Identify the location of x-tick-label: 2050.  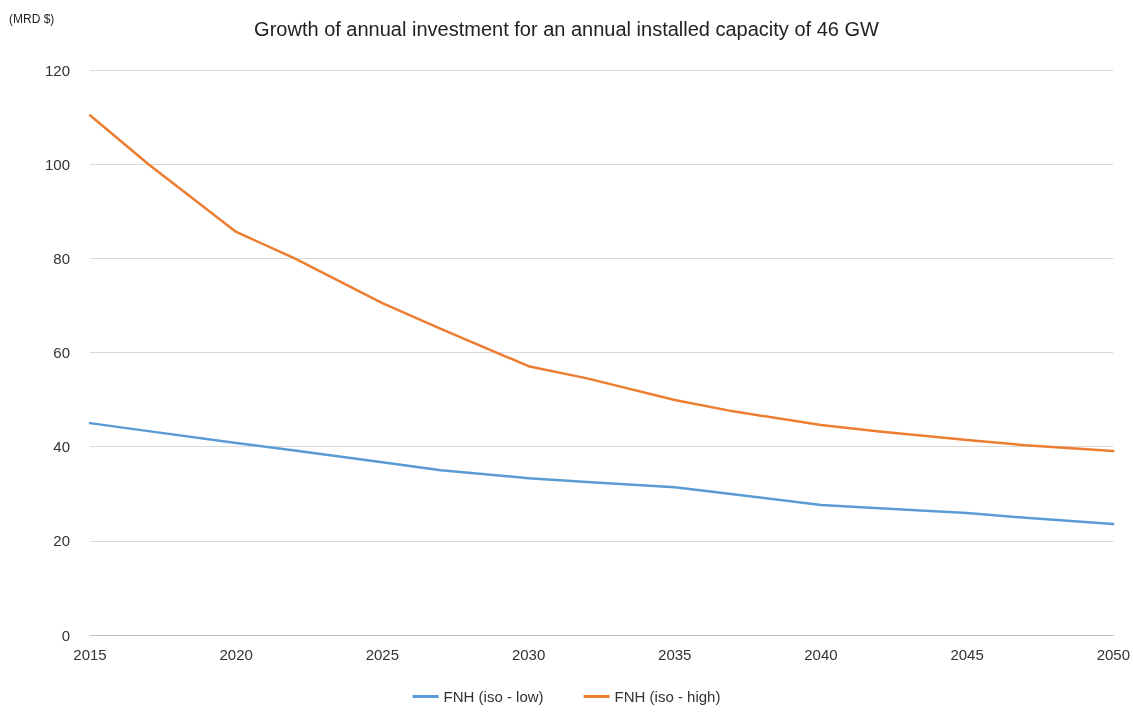
(1113, 654).